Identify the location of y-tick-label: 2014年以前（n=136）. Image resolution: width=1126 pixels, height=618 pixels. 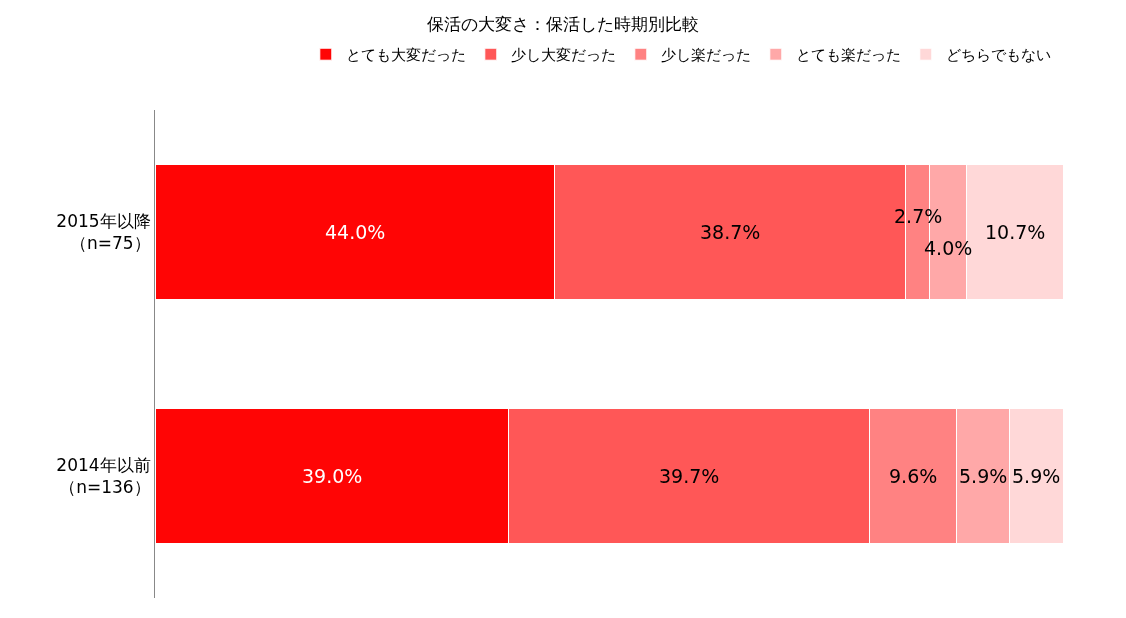
(103, 475).